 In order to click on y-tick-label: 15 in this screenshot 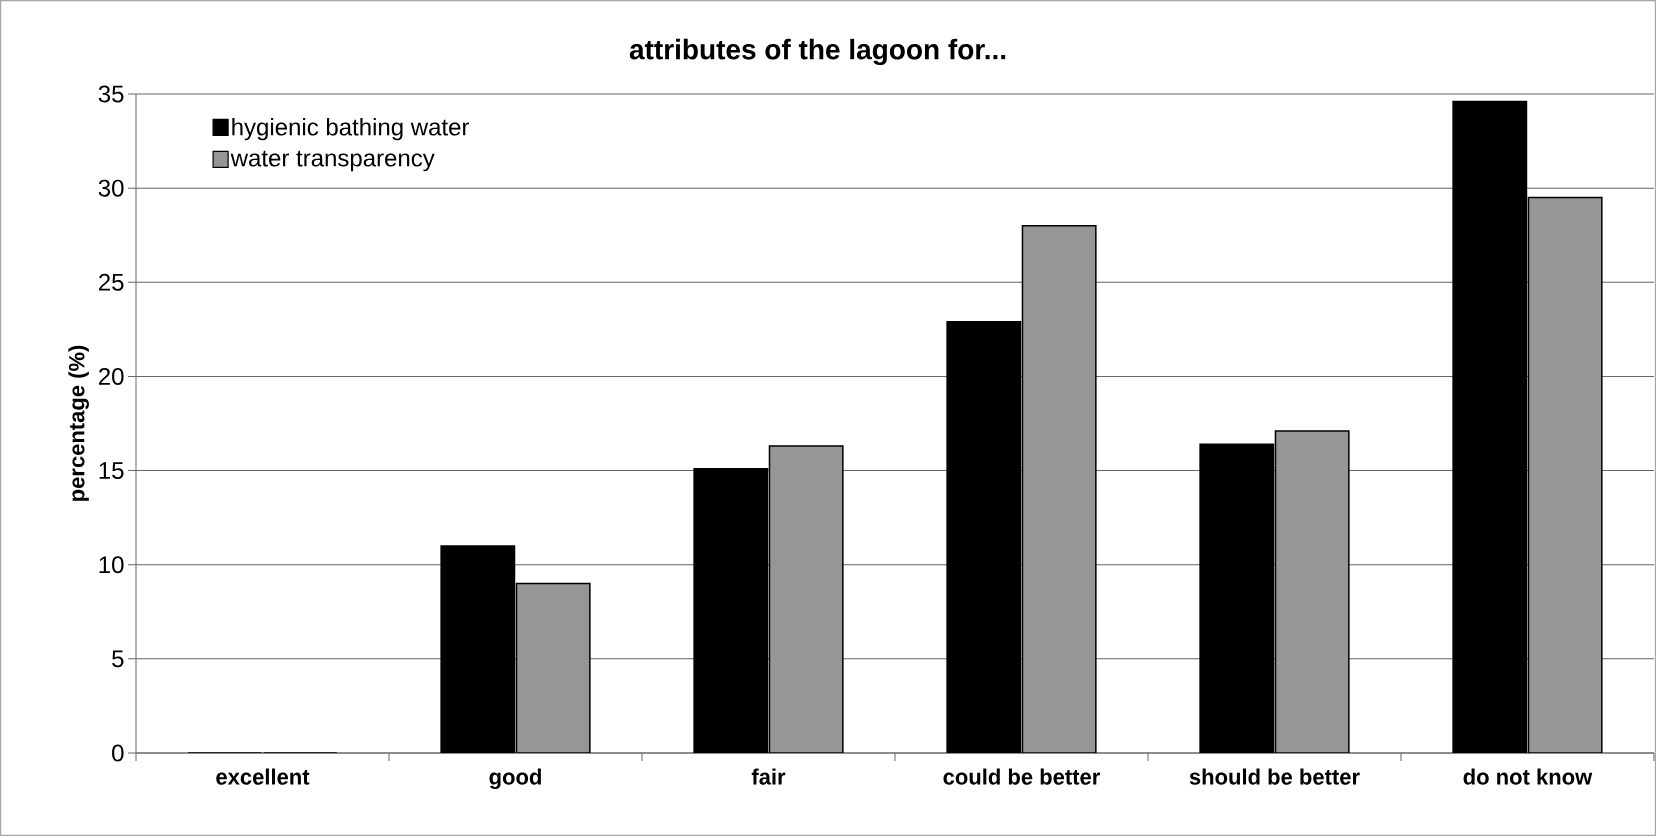, I will do `click(111, 470)`.